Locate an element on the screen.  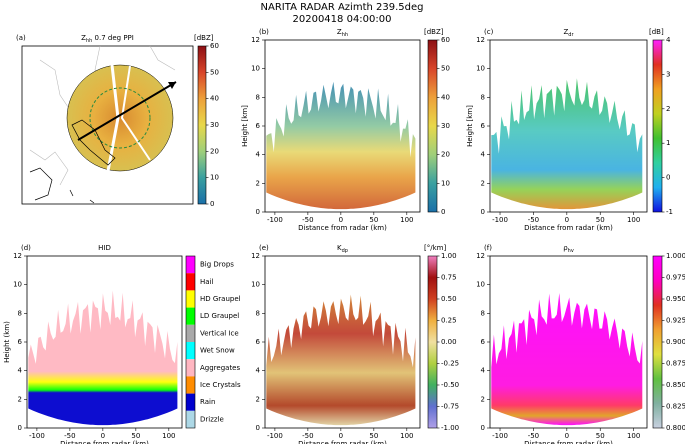
panel-title: Zhh 0.7 deg PPI is located at coordinates (107, 39).